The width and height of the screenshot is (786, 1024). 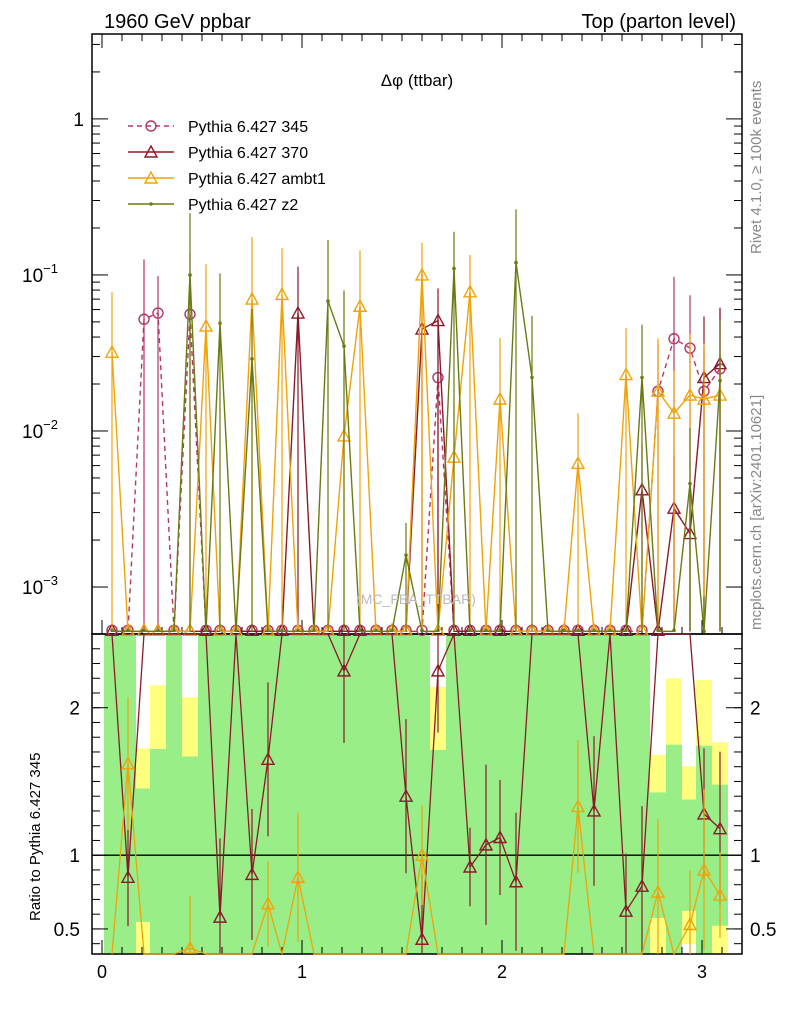 I want to click on legend-label: Pythia 6.427 ambt1, so click(x=257, y=179).